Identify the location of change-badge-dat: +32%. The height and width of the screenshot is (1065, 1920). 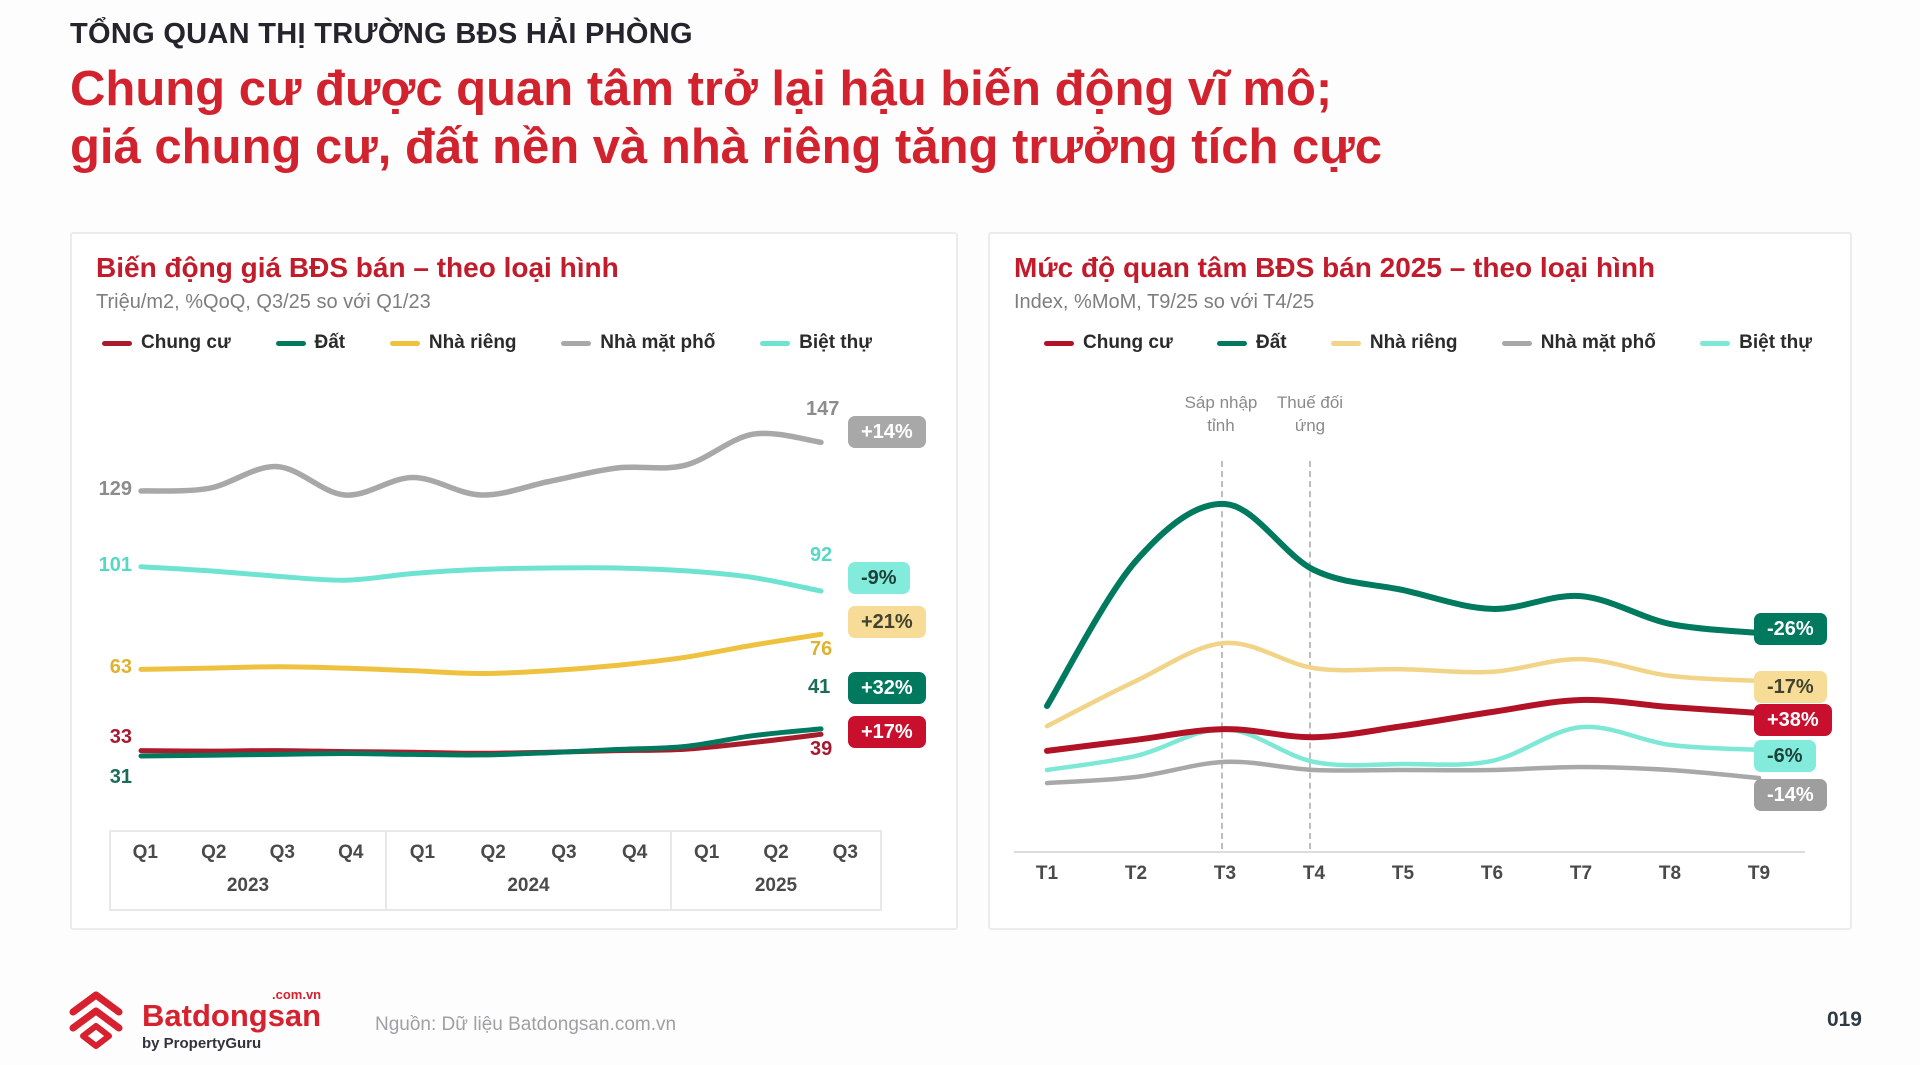
(887, 688).